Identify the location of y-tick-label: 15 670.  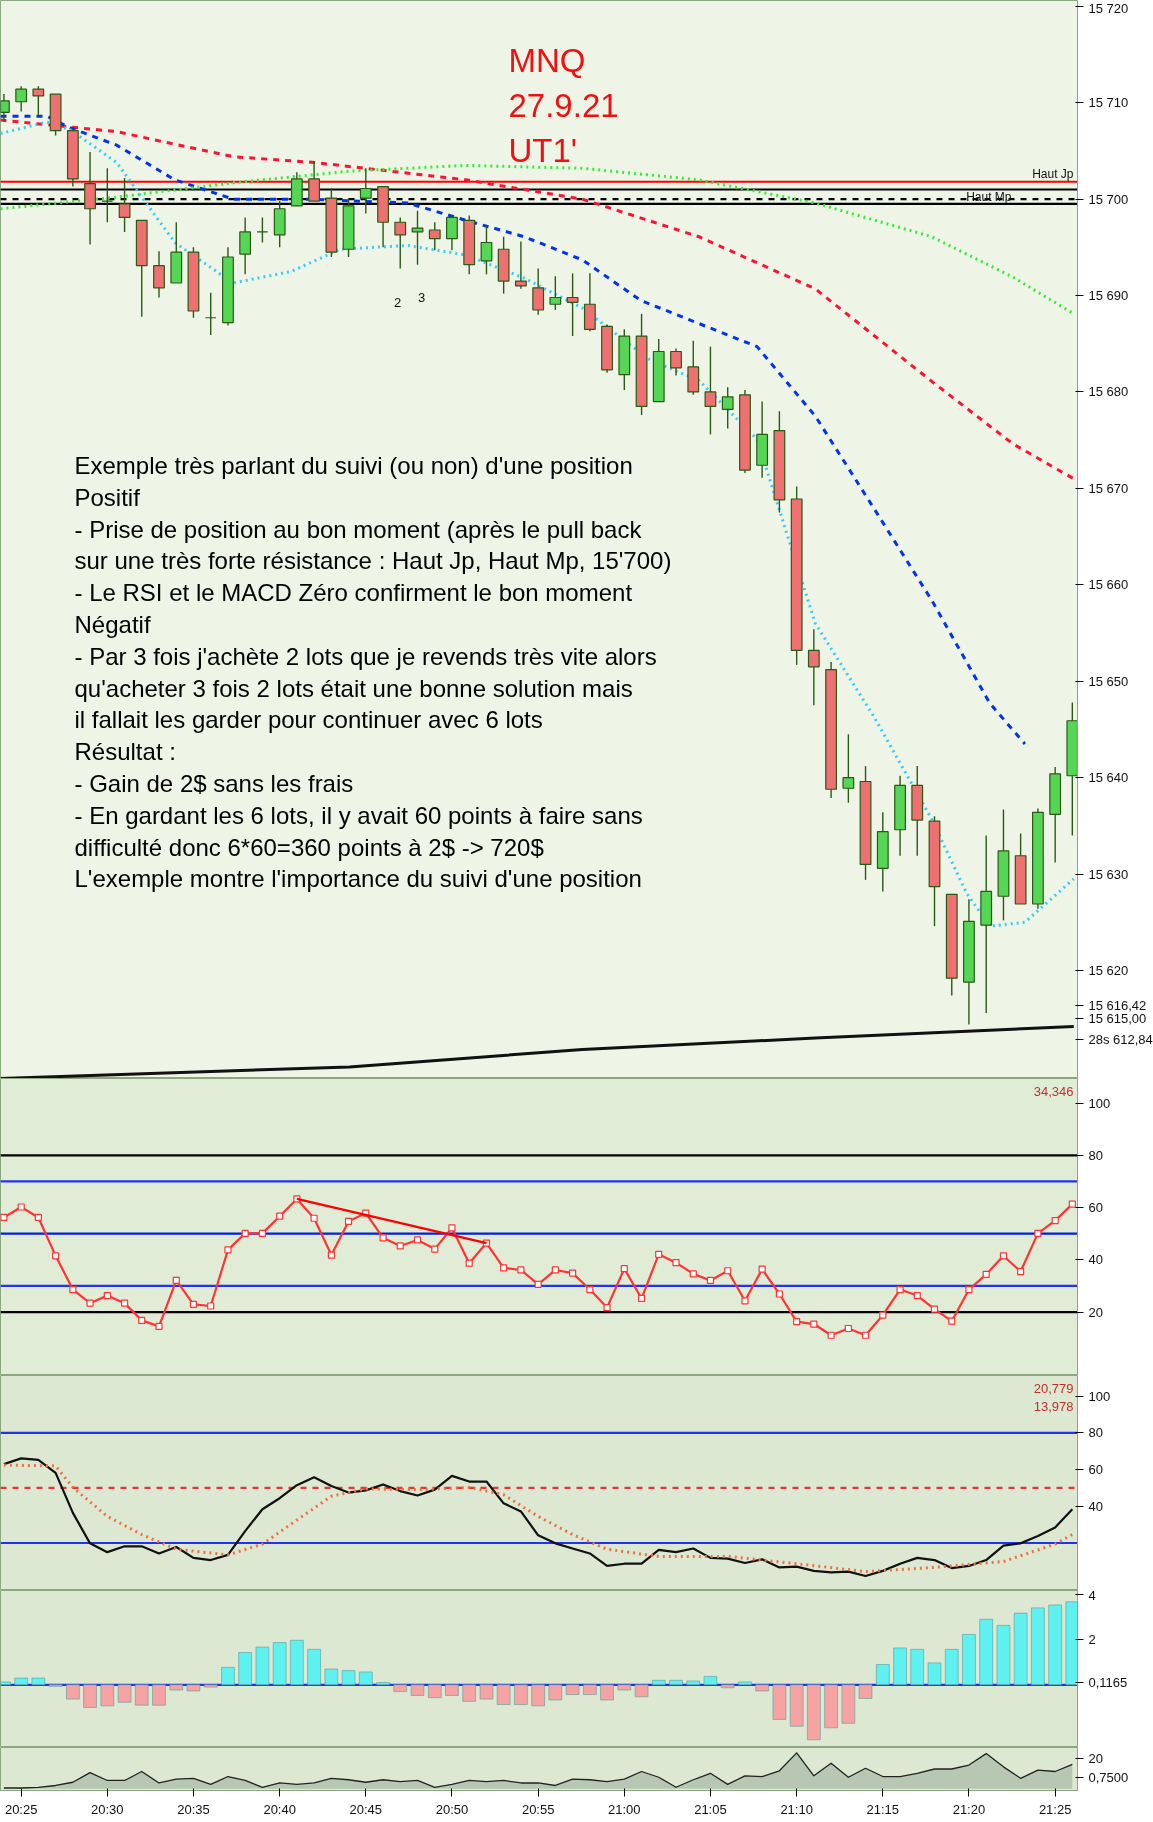
(1108, 488).